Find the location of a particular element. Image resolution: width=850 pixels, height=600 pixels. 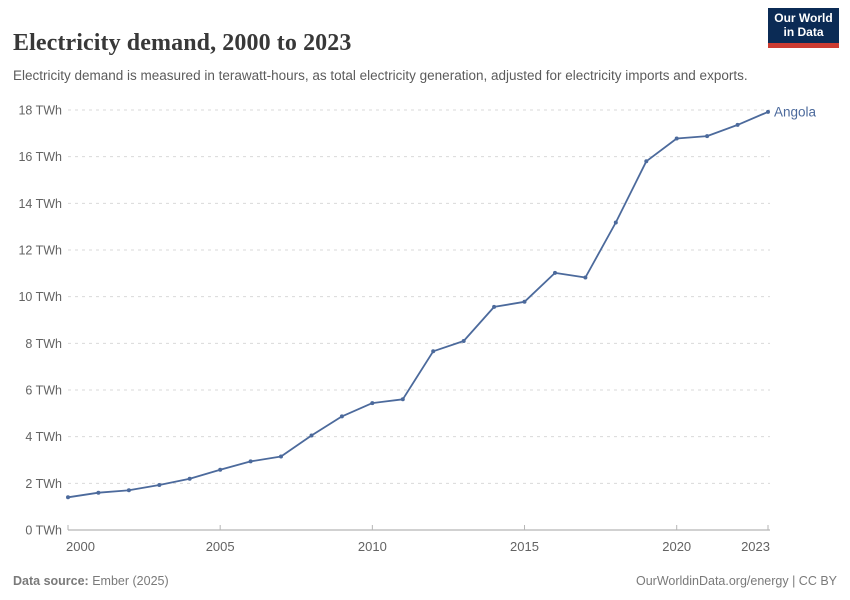

y-tick-label: 12 TWh is located at coordinates (40, 251).